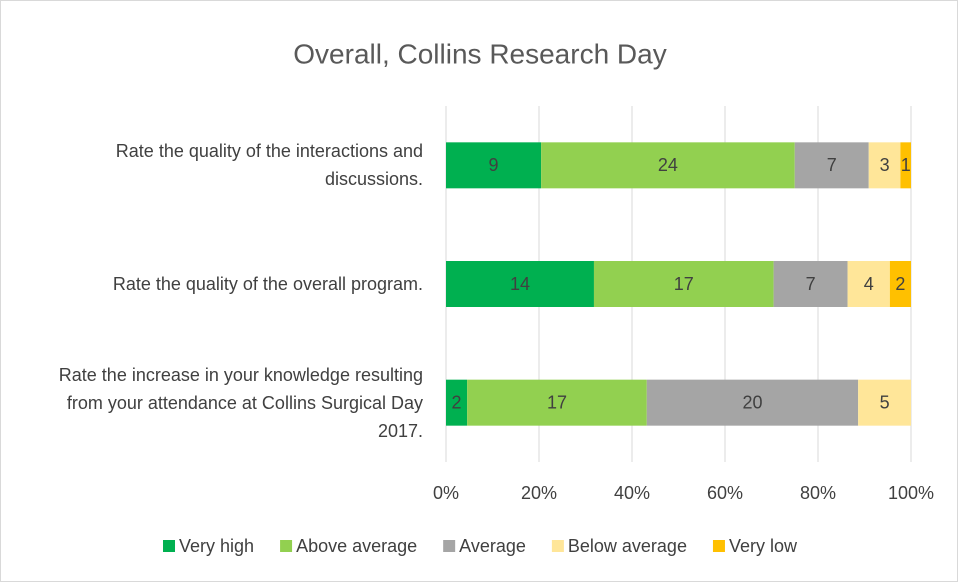  I want to click on legend-item: Very low, so click(755, 546).